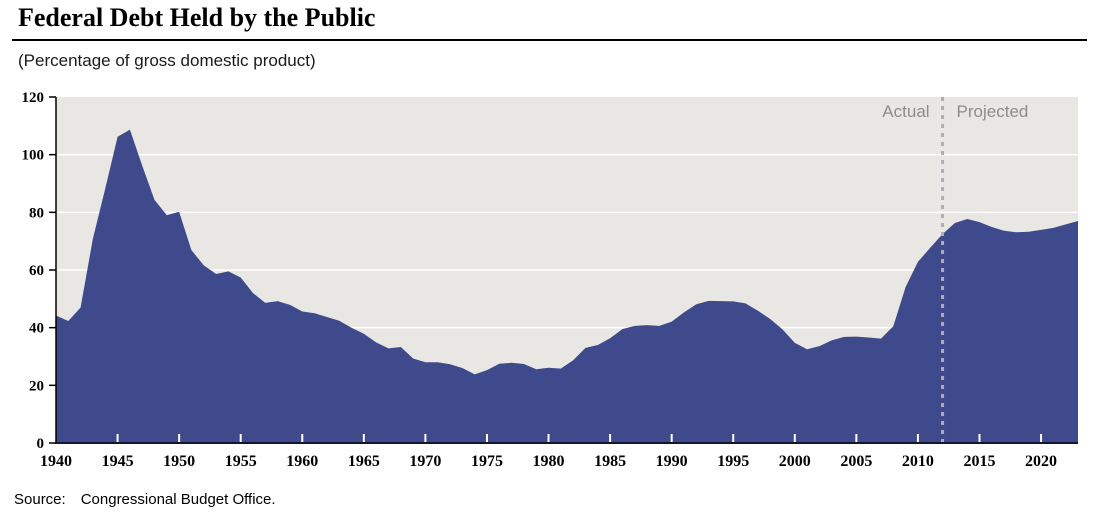 The image size is (1098, 515). I want to click on xtick-label-1950: 1950, so click(179, 461).